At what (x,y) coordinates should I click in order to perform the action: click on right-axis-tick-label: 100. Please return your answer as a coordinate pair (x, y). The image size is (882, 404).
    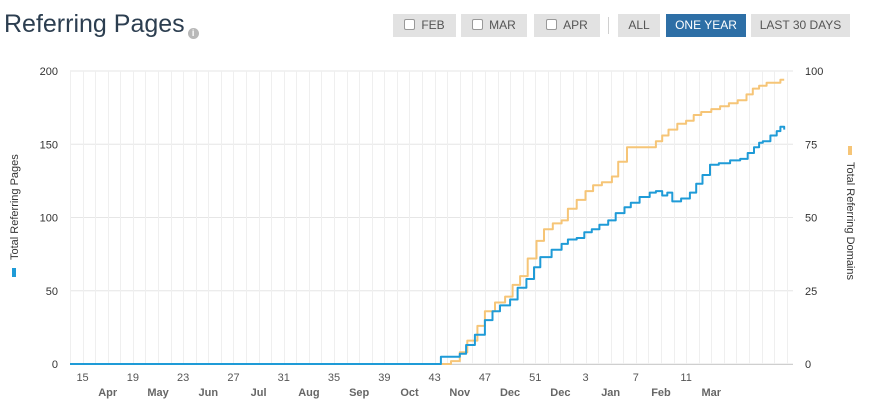
    Looking at the image, I should click on (814, 72).